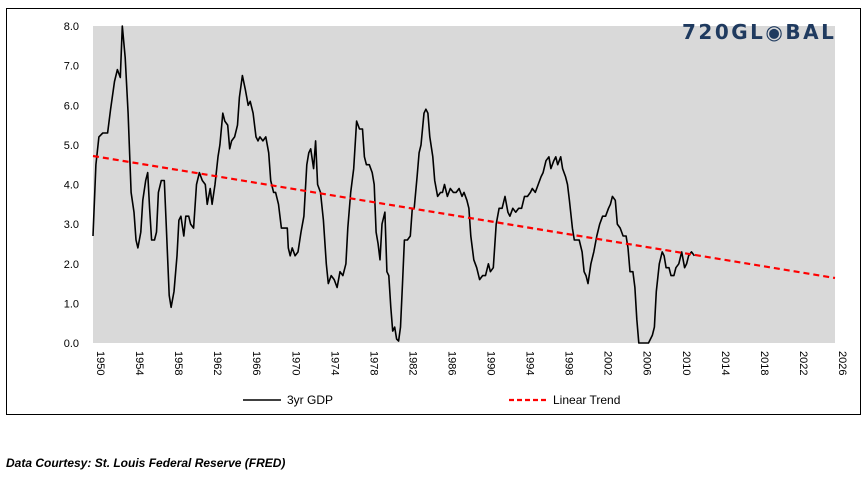  I want to click on y-tick-label: 4.0, so click(71, 186).